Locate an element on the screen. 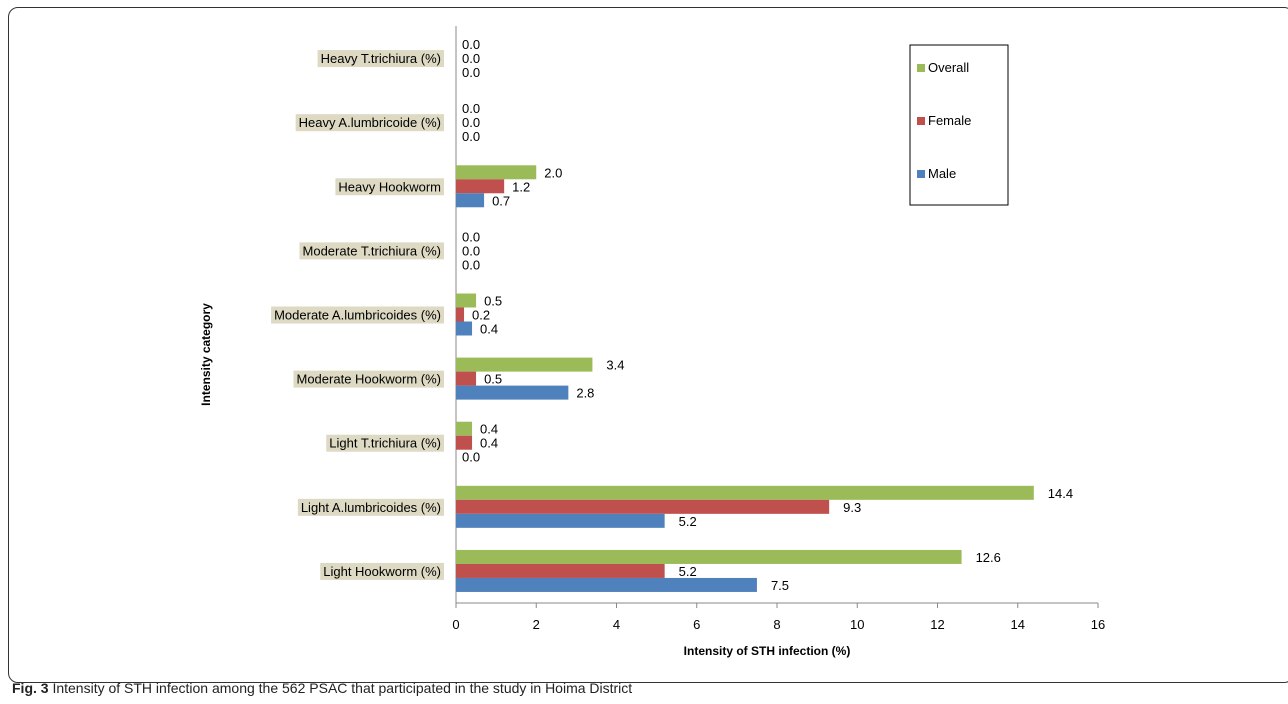 The height and width of the screenshot is (704, 1288). data-label-male: 5.2 is located at coordinates (688, 521).